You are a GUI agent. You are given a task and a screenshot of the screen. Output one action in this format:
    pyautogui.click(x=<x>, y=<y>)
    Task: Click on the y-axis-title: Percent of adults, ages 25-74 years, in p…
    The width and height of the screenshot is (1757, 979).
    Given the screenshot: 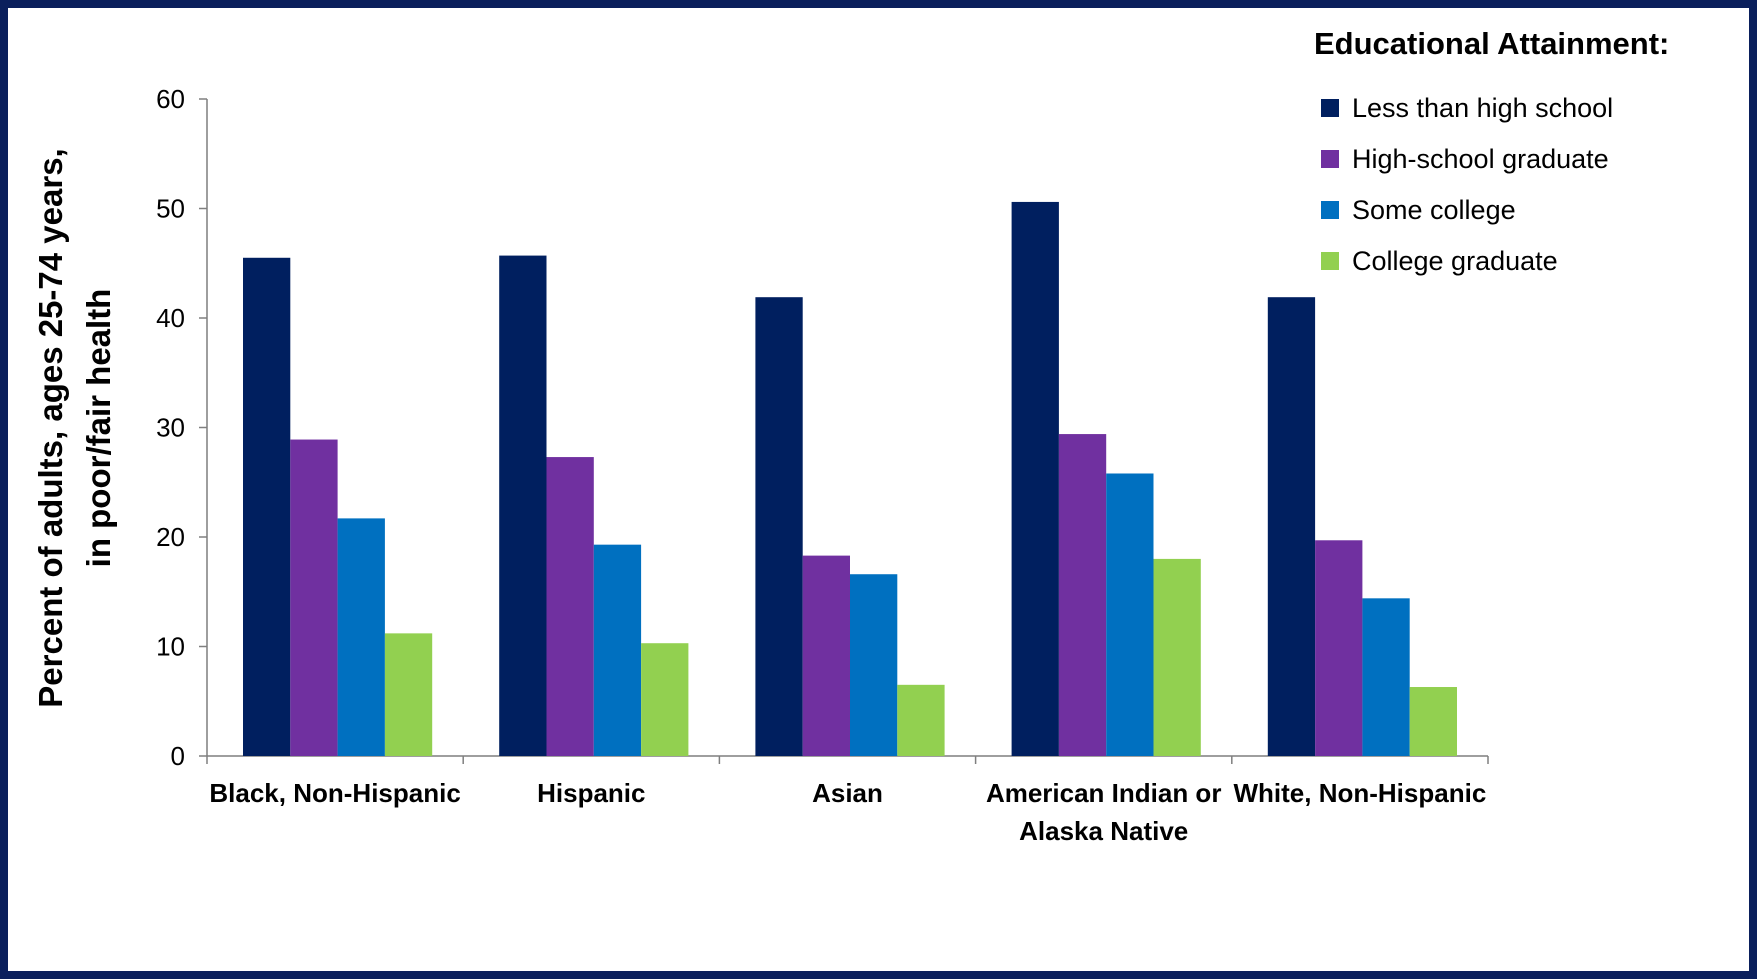 What is the action you would take?
    pyautogui.click(x=74, y=427)
    